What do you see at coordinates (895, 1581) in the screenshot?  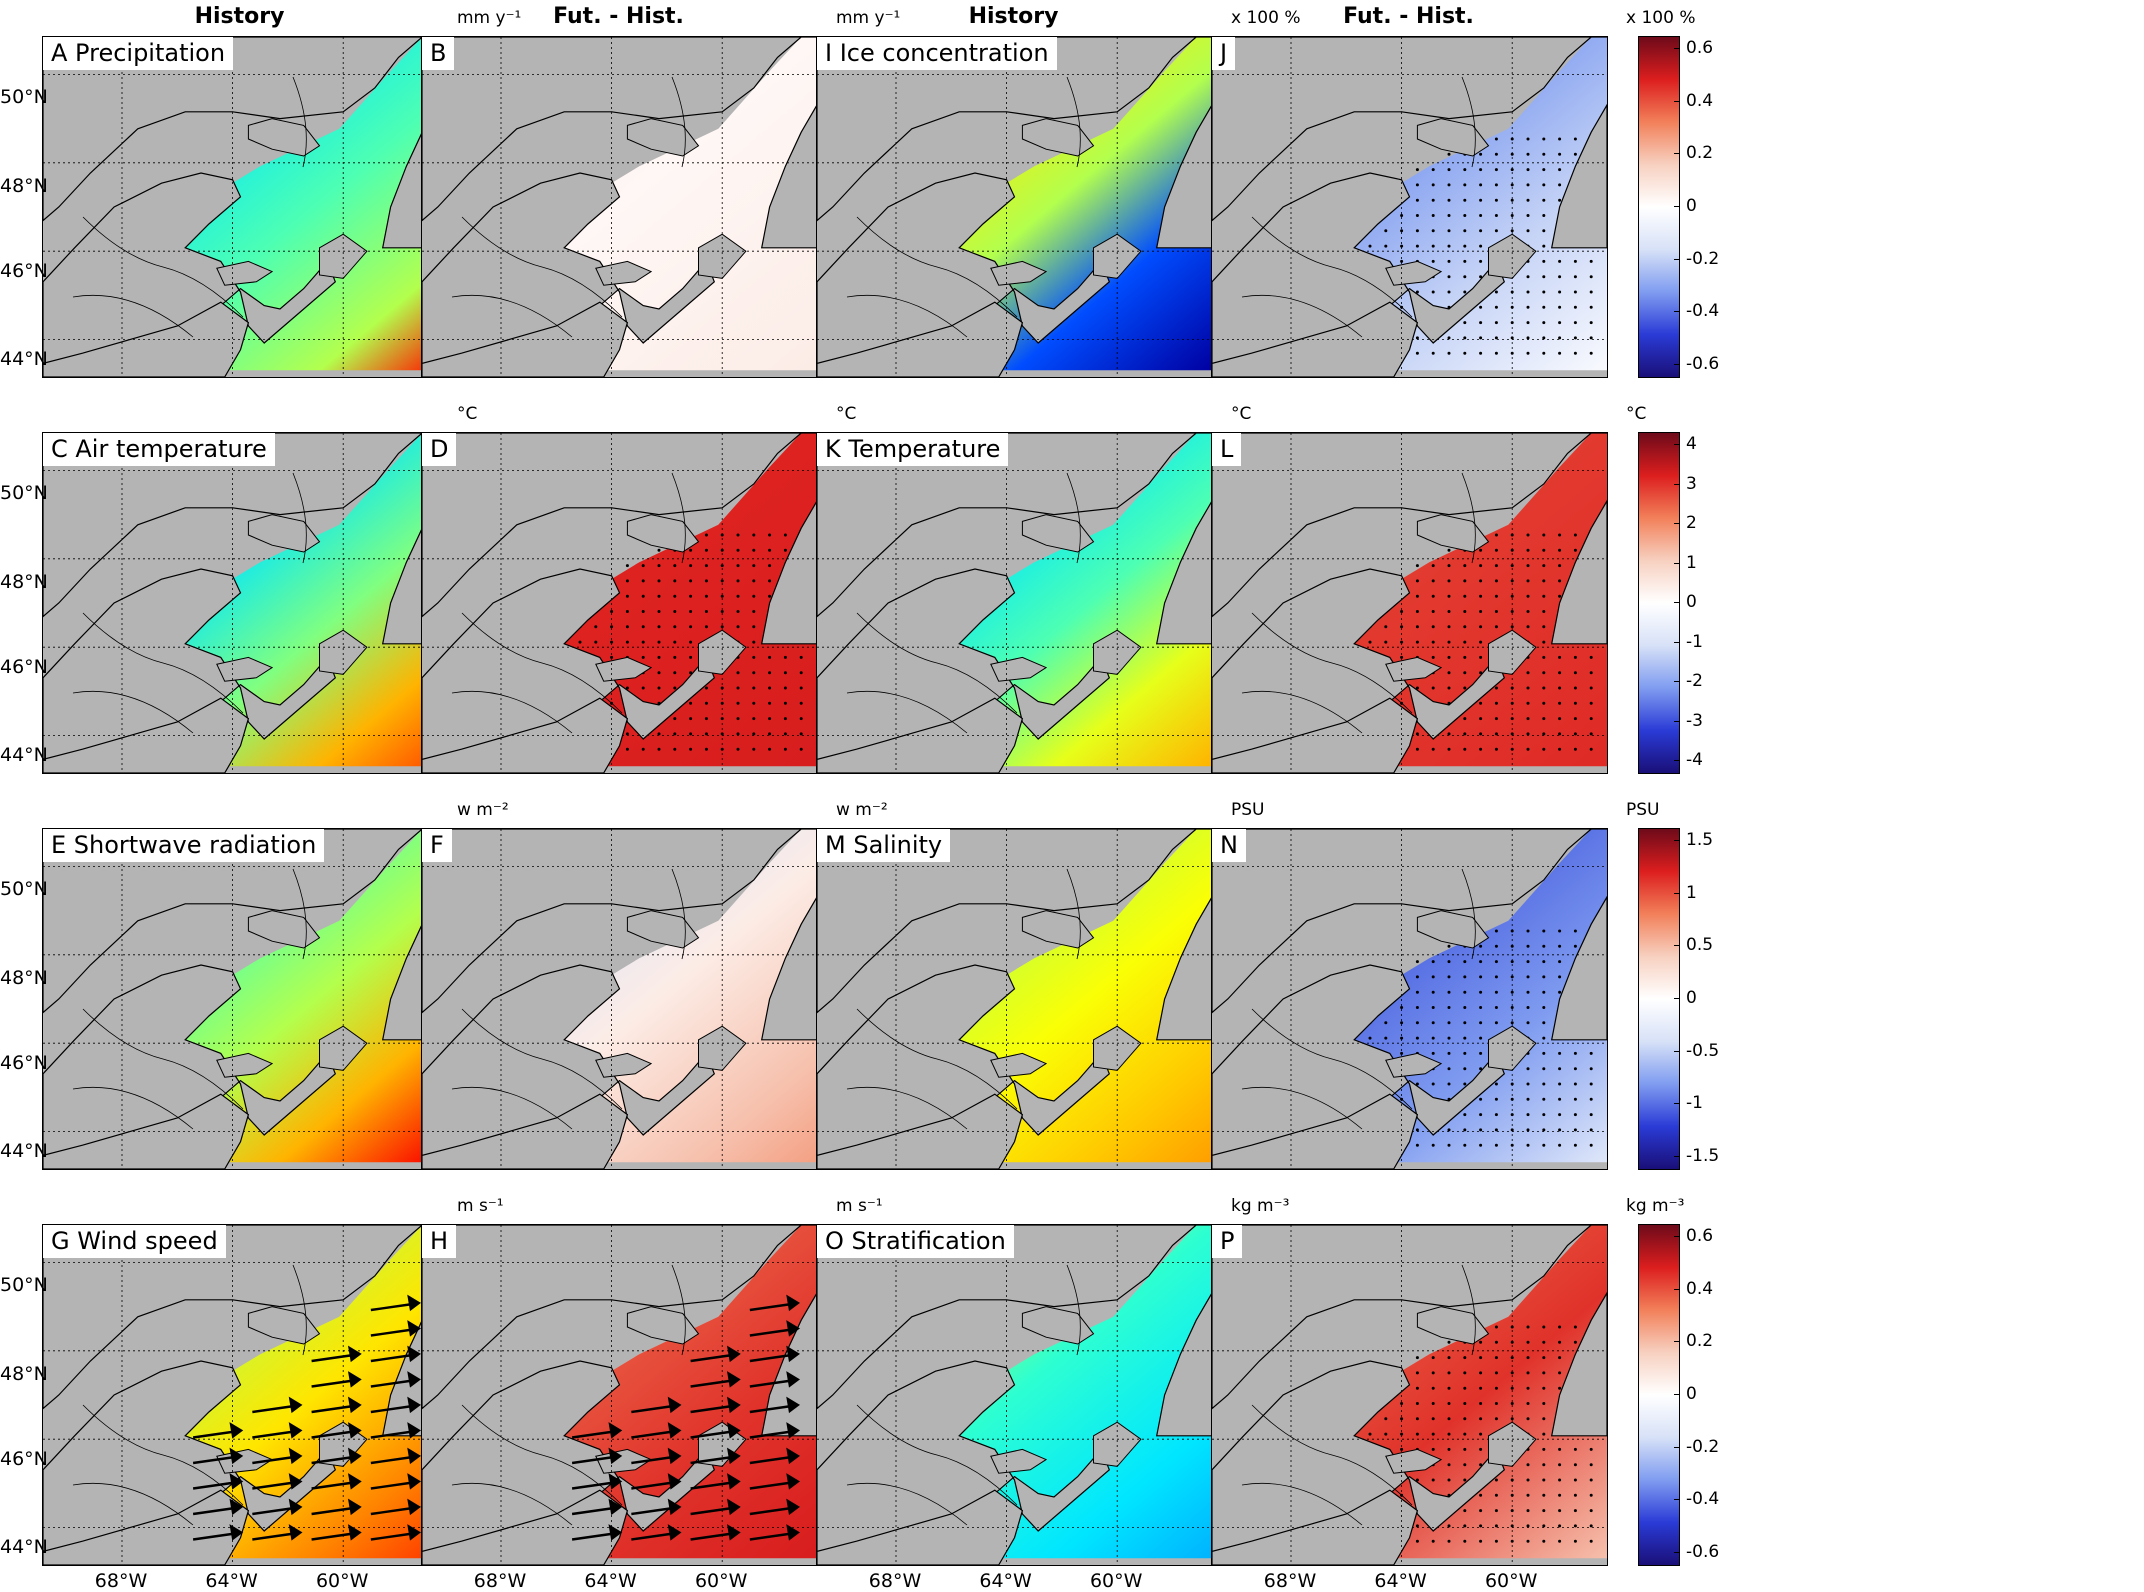 I see `longitude-label: 68°W` at bounding box center [895, 1581].